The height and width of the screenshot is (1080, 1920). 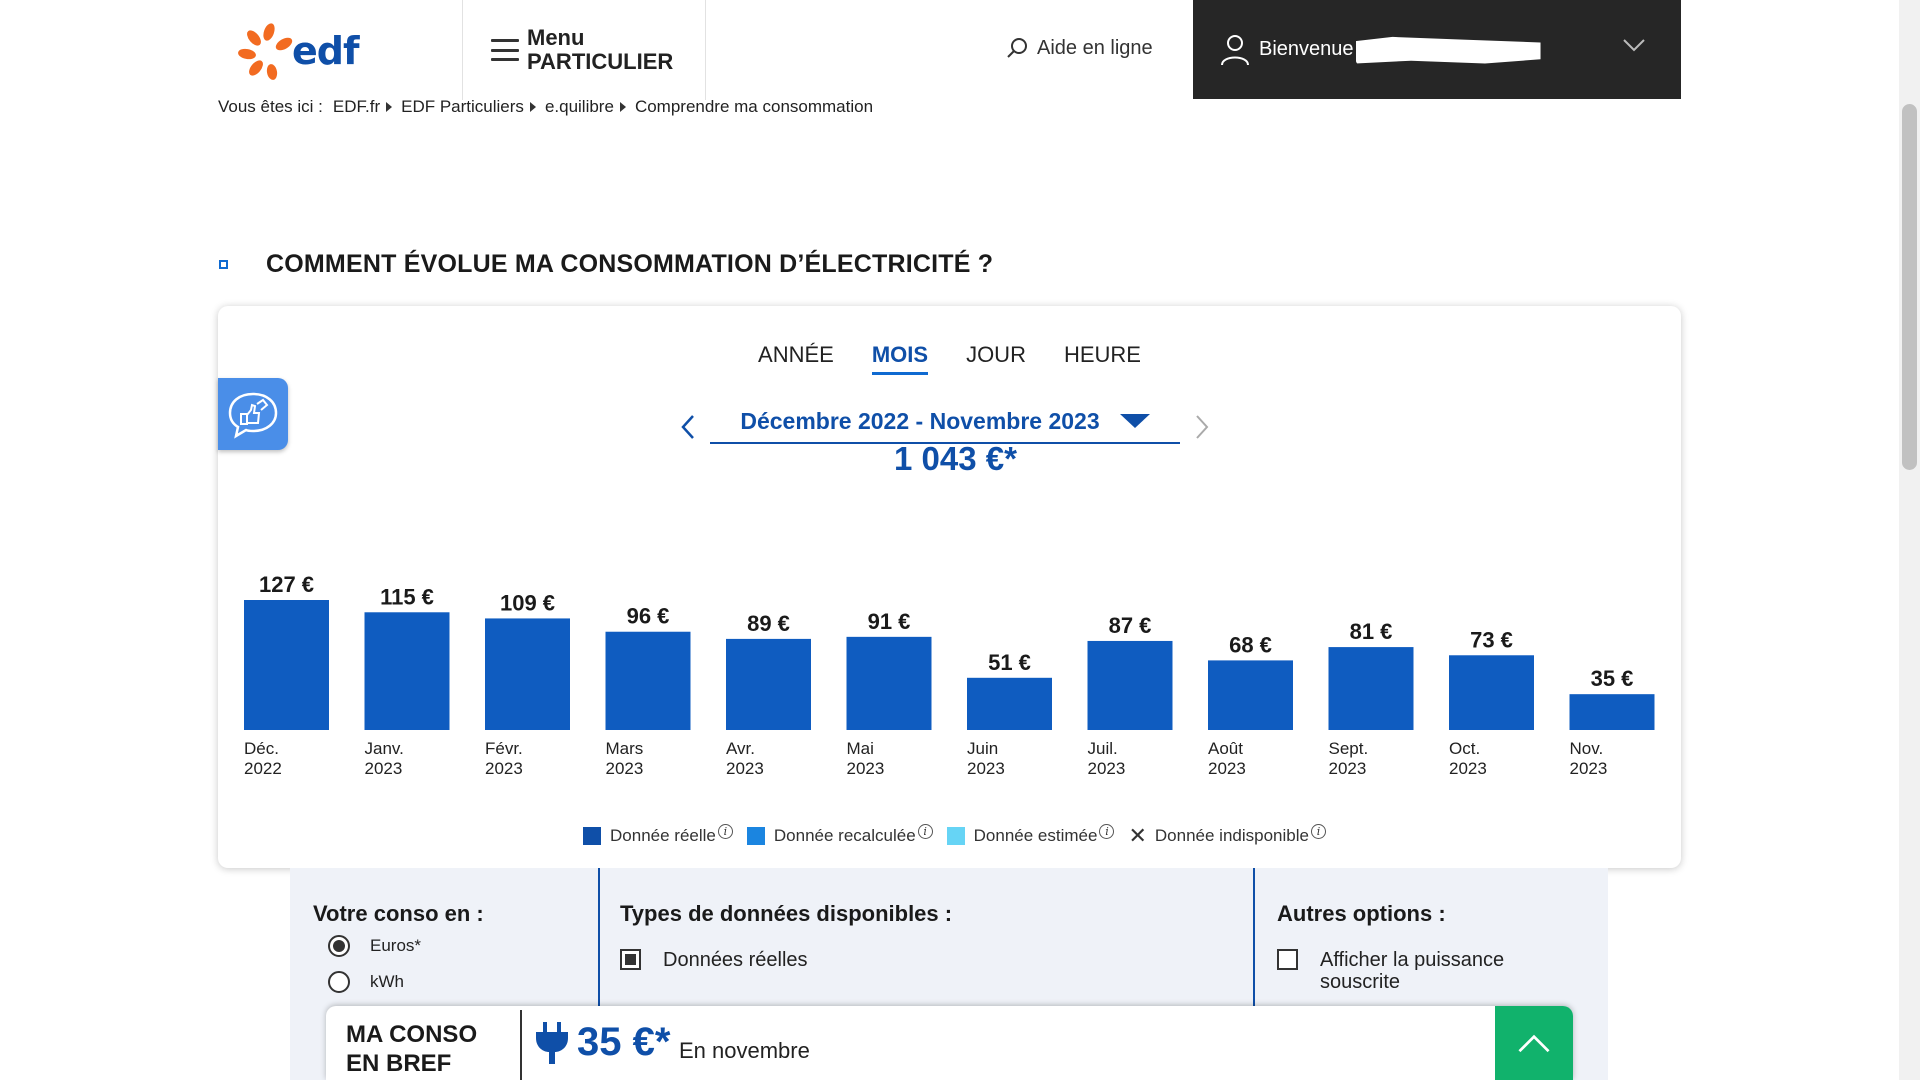 I want to click on welcome-label: Bienvenue, so click(x=1306, y=49).